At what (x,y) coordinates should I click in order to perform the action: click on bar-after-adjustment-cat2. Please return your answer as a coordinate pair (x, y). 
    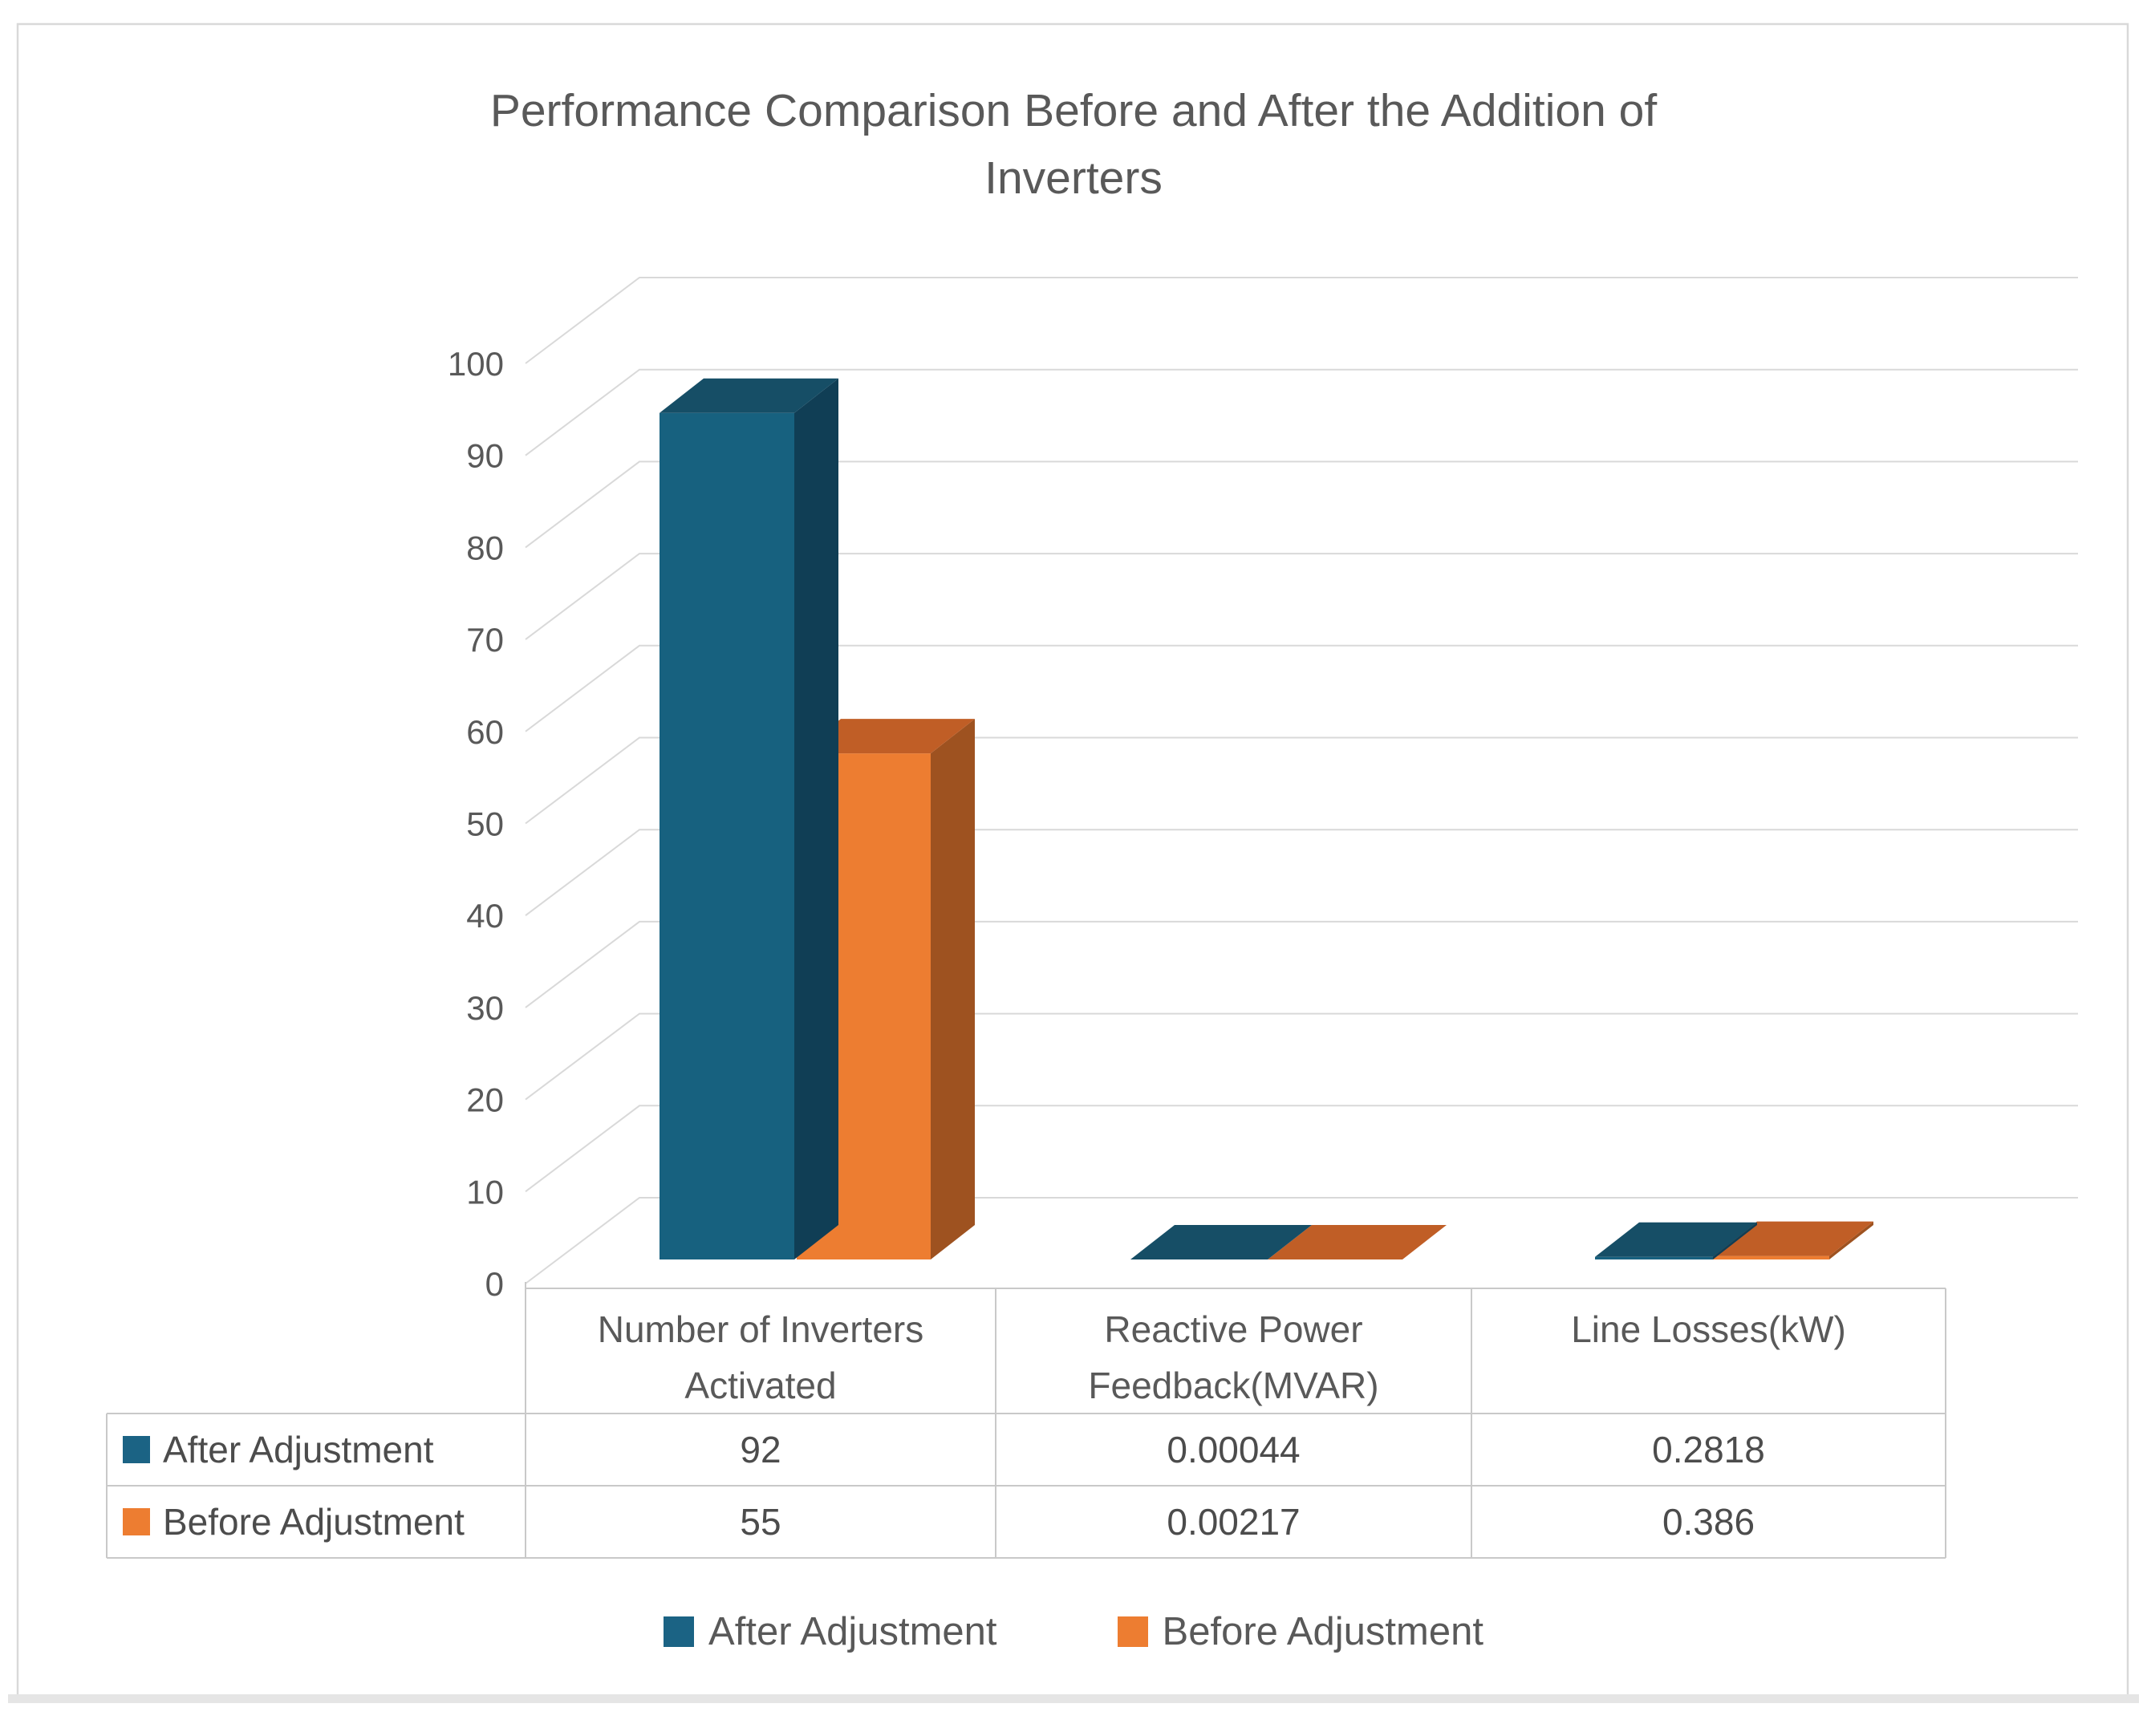
    Looking at the image, I should click on (1676, 1241).